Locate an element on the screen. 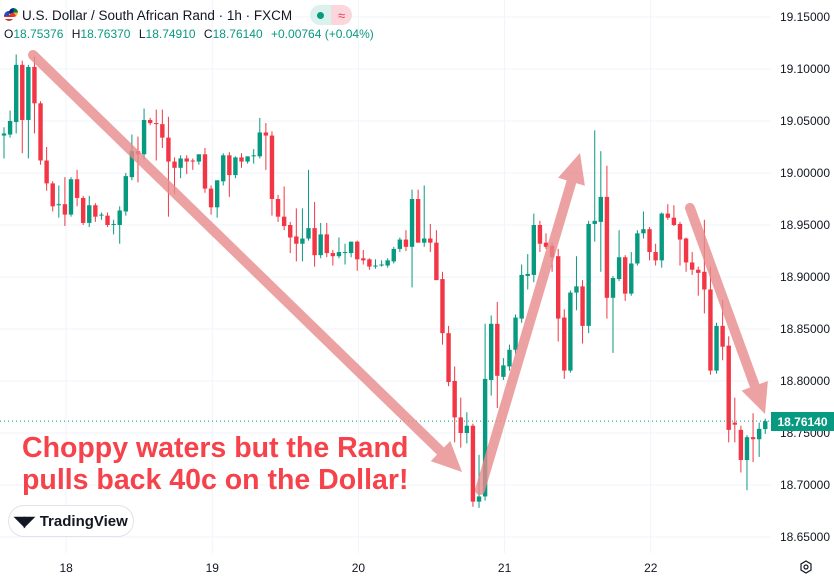  time-tick-label: 21 is located at coordinates (505, 568).